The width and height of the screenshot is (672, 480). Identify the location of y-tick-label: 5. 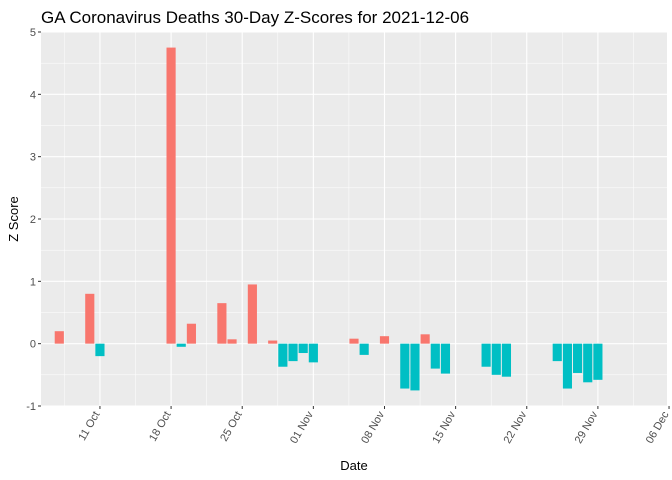
(33, 33).